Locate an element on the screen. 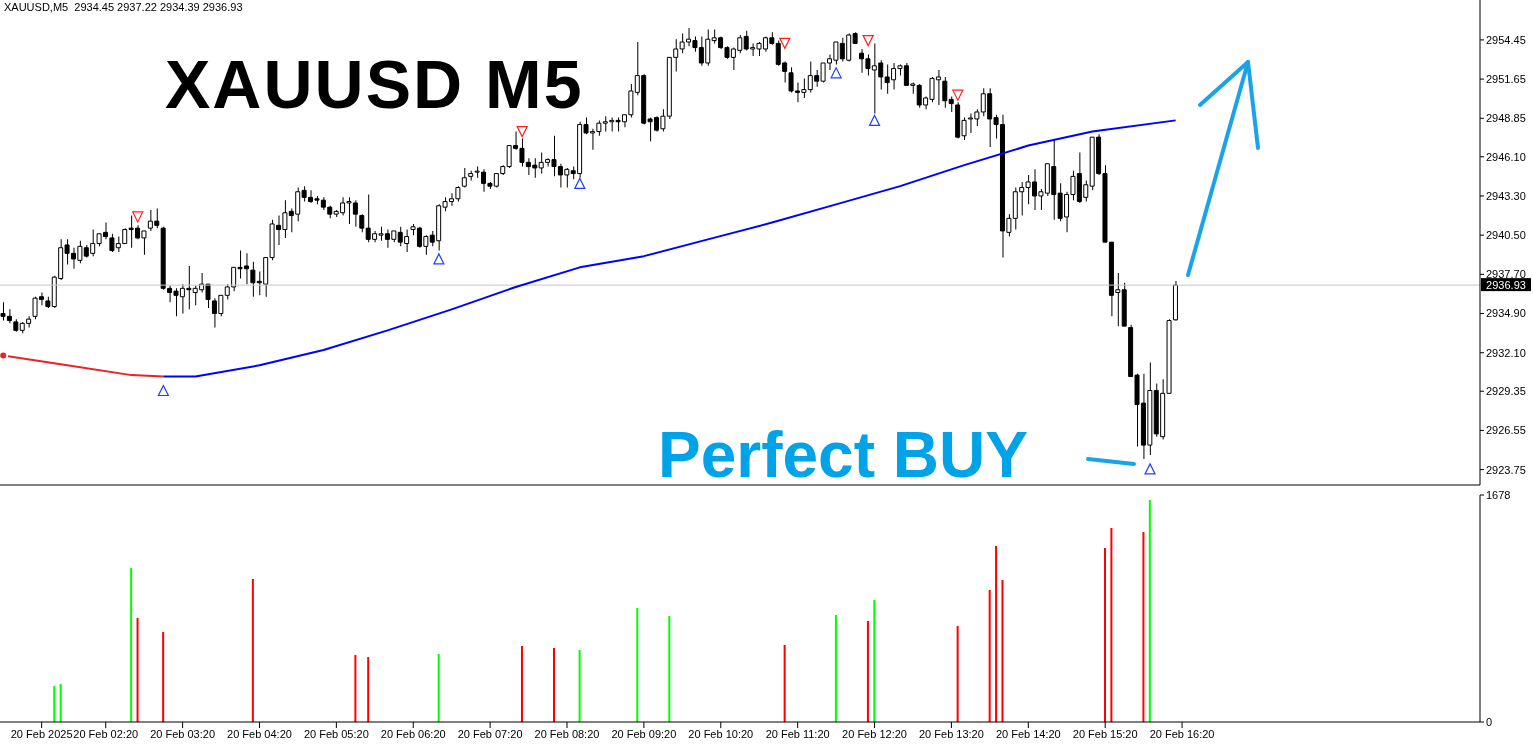  x-tick-label: 20 Feb 13:20 is located at coordinates (951, 733).